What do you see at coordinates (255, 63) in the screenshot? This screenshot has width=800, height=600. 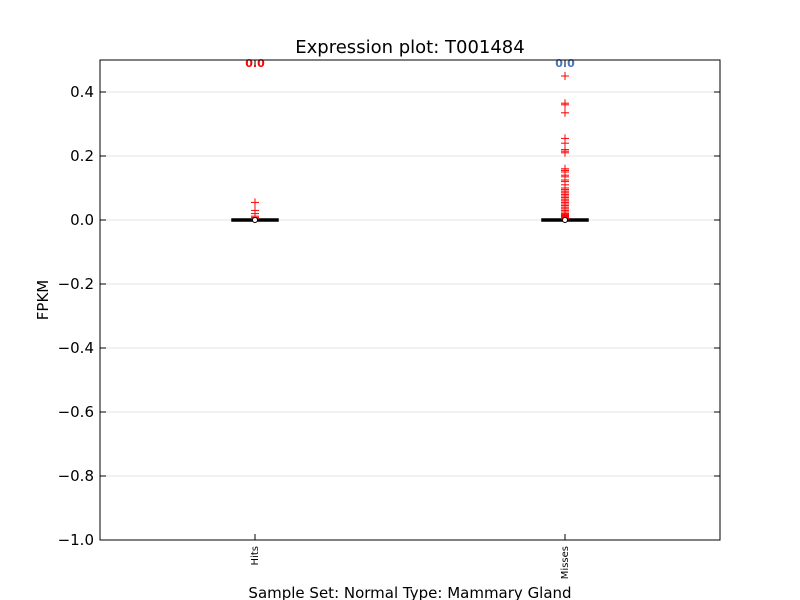 I see `annotation-hits: 0.0` at bounding box center [255, 63].